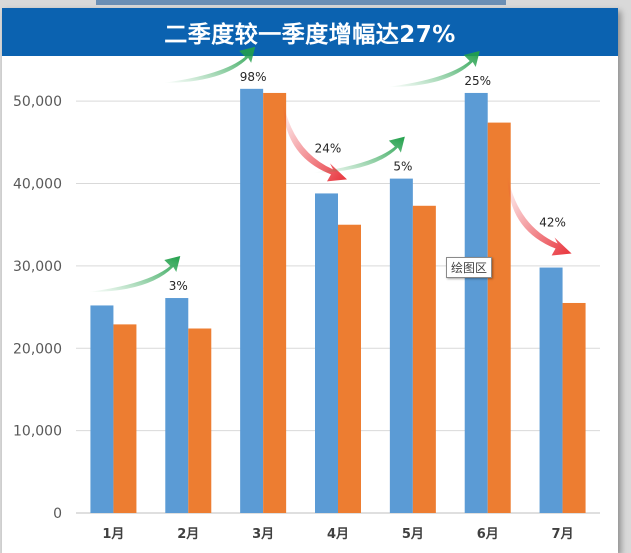  I want to click on growth-label: 3%, so click(178, 286).